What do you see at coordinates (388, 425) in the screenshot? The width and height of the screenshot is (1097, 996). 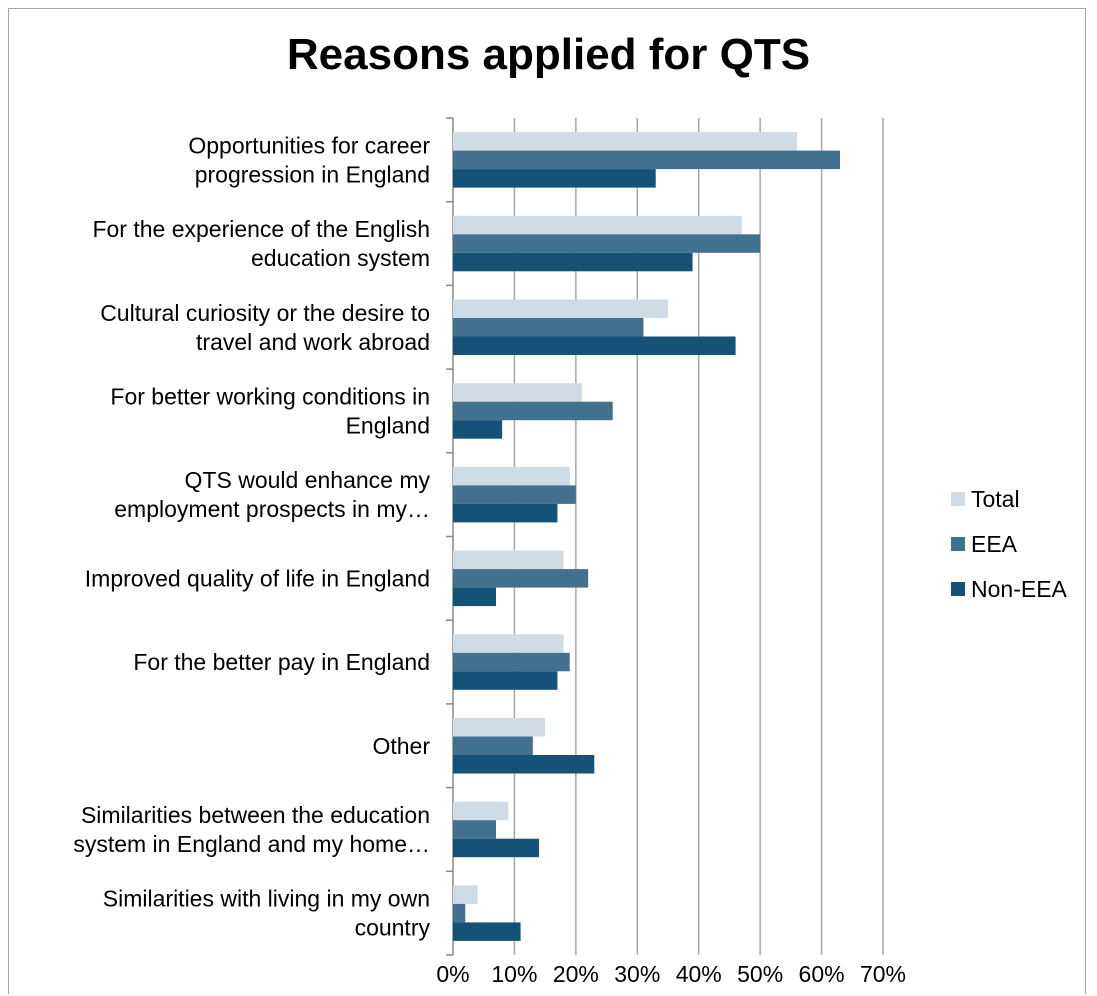 I see `category-label: England` at bounding box center [388, 425].